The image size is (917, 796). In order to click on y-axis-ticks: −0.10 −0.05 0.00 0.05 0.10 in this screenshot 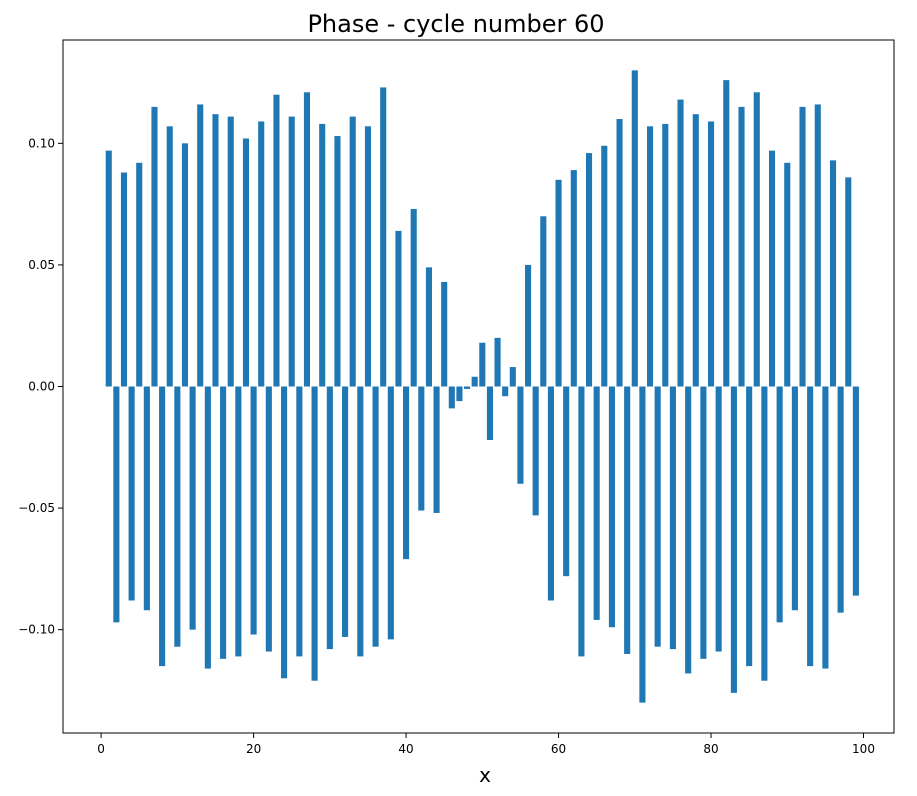, I will do `click(40, 386)`.